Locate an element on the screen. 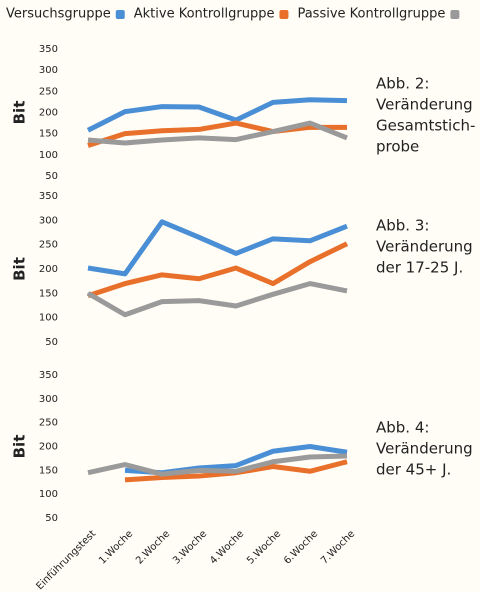  legend-label: Aktive Kontrollgruppe is located at coordinates (204, 14).